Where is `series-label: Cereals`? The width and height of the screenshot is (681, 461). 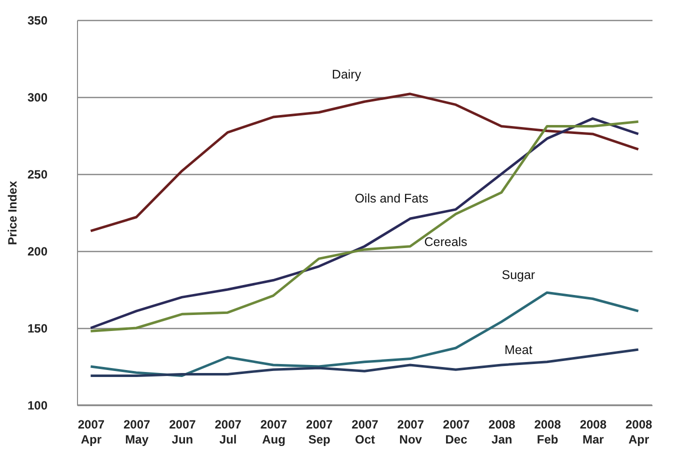 series-label: Cereals is located at coordinates (446, 242).